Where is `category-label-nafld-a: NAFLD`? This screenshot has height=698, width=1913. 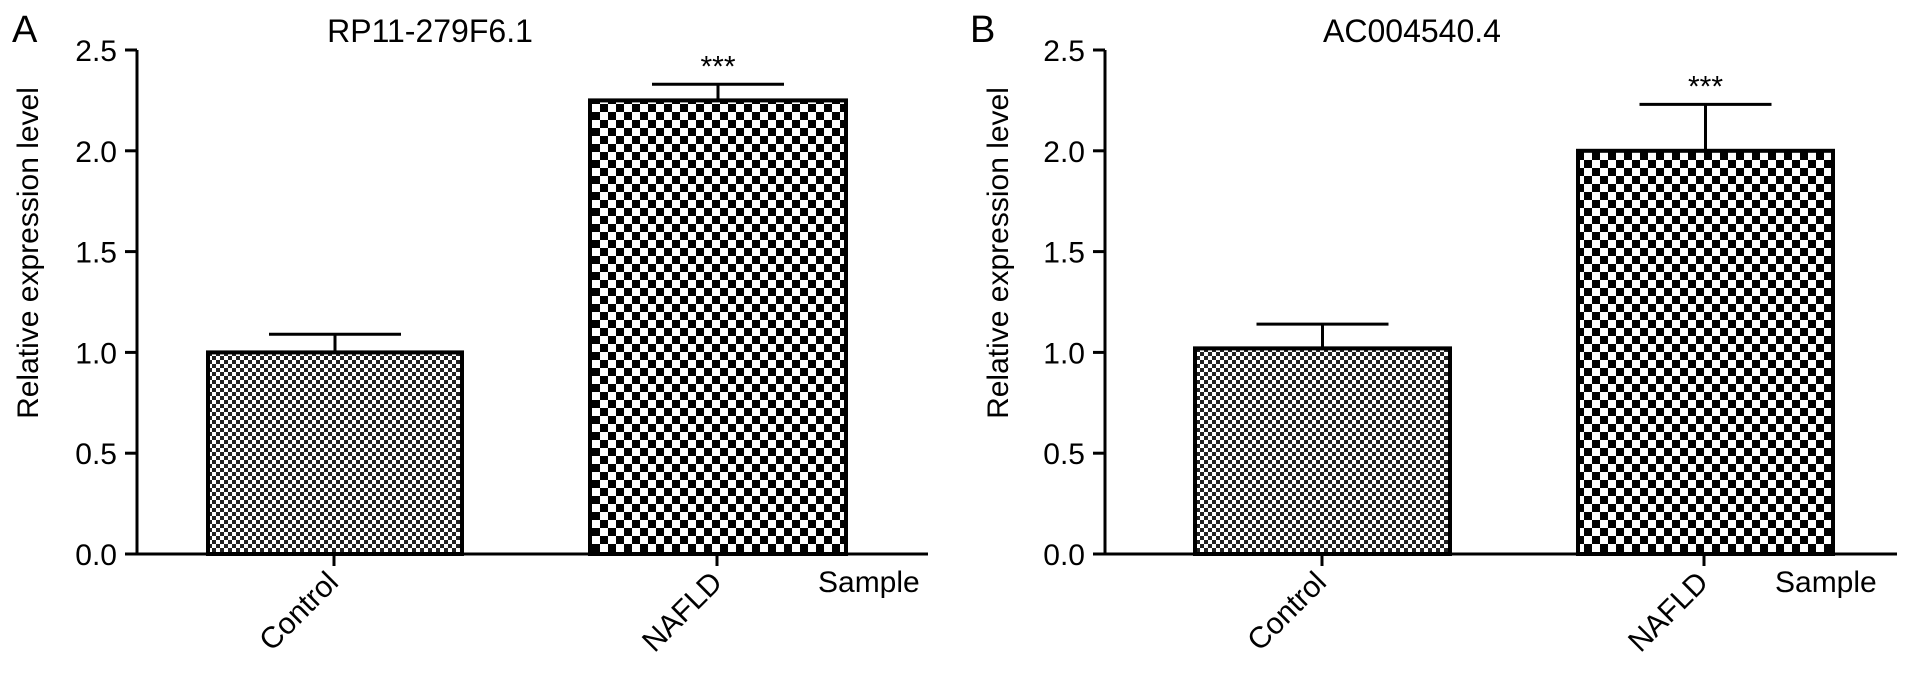
category-label-nafld-a: NAFLD is located at coordinates (682, 612).